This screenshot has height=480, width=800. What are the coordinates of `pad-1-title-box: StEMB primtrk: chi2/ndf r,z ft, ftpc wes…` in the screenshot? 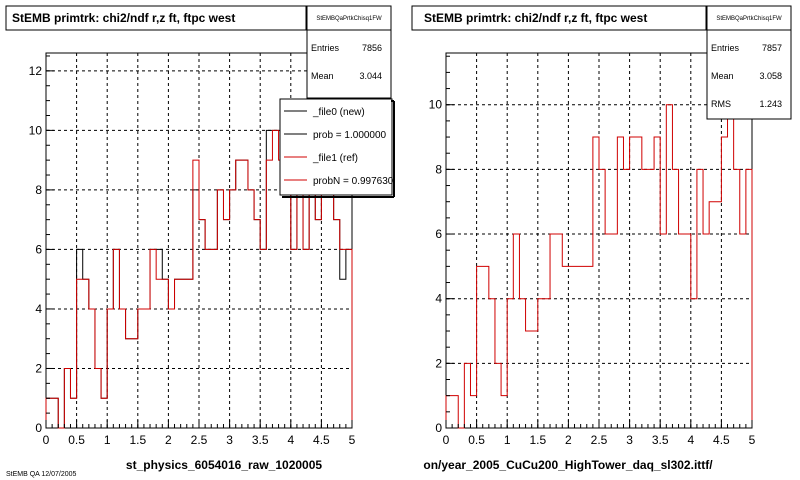 It's located at (156, 18).